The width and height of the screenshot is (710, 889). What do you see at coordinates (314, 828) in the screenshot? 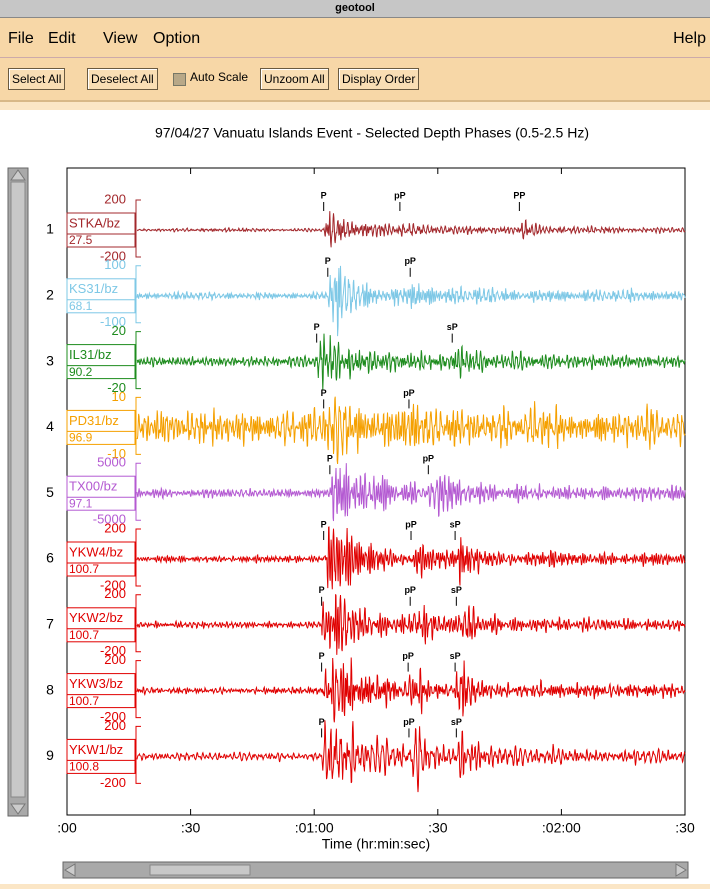
I see `x-tick-label: :01:00` at bounding box center [314, 828].